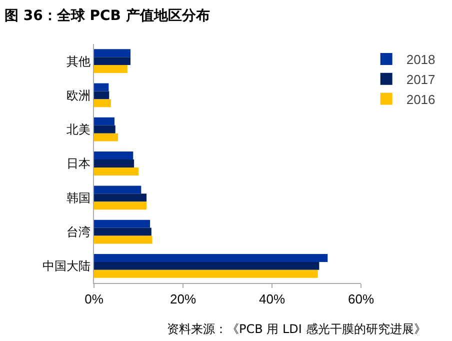  I want to click on chart-title: 图 36：全球 PCB 产值地区分布, so click(107, 15).